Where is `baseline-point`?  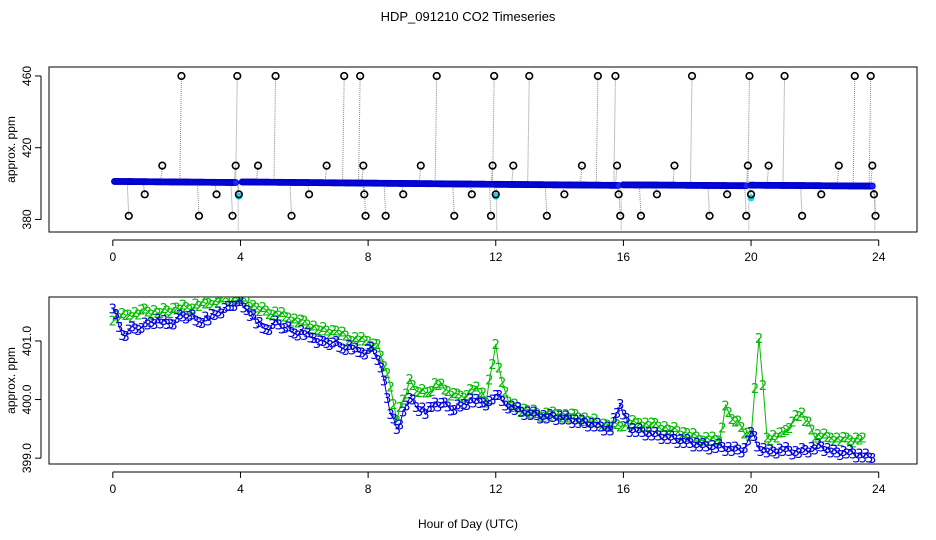 baseline-point is located at coordinates (236, 182).